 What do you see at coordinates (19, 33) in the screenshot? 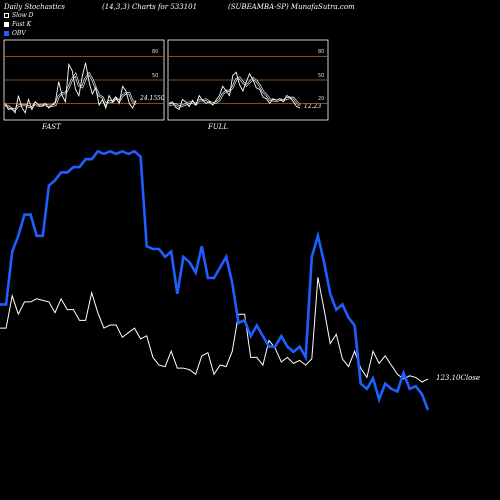
I see `legend-label-obv: OBV` at bounding box center [19, 33].